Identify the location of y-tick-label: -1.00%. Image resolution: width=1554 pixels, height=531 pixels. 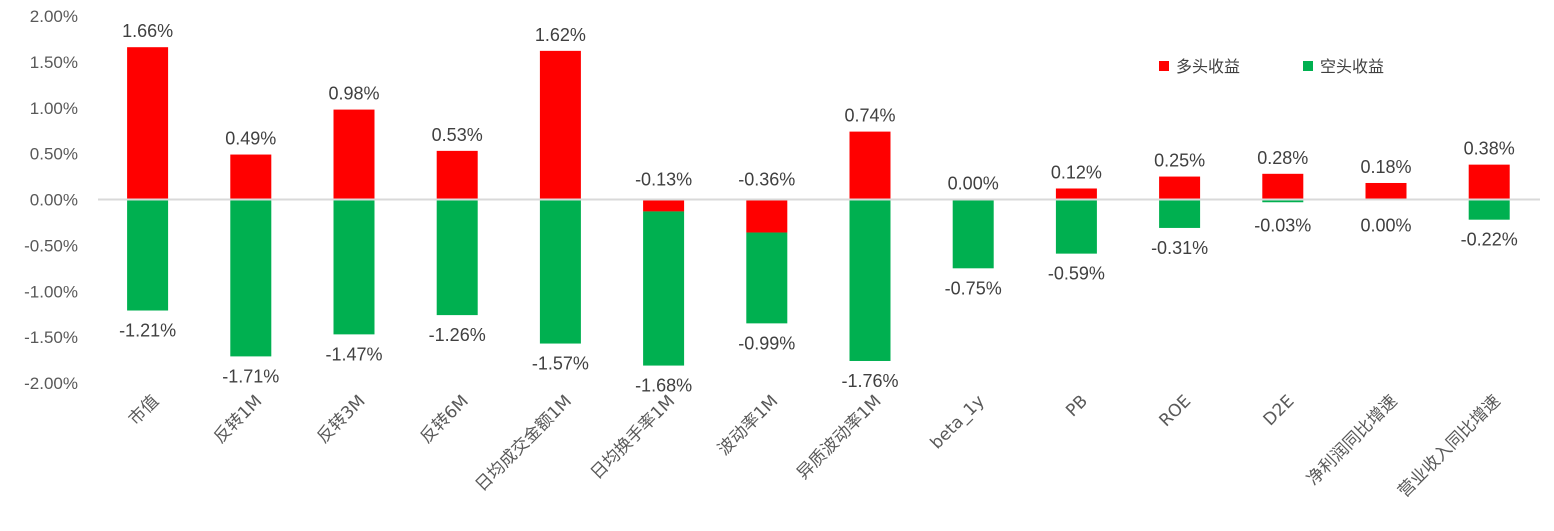
(51, 291).